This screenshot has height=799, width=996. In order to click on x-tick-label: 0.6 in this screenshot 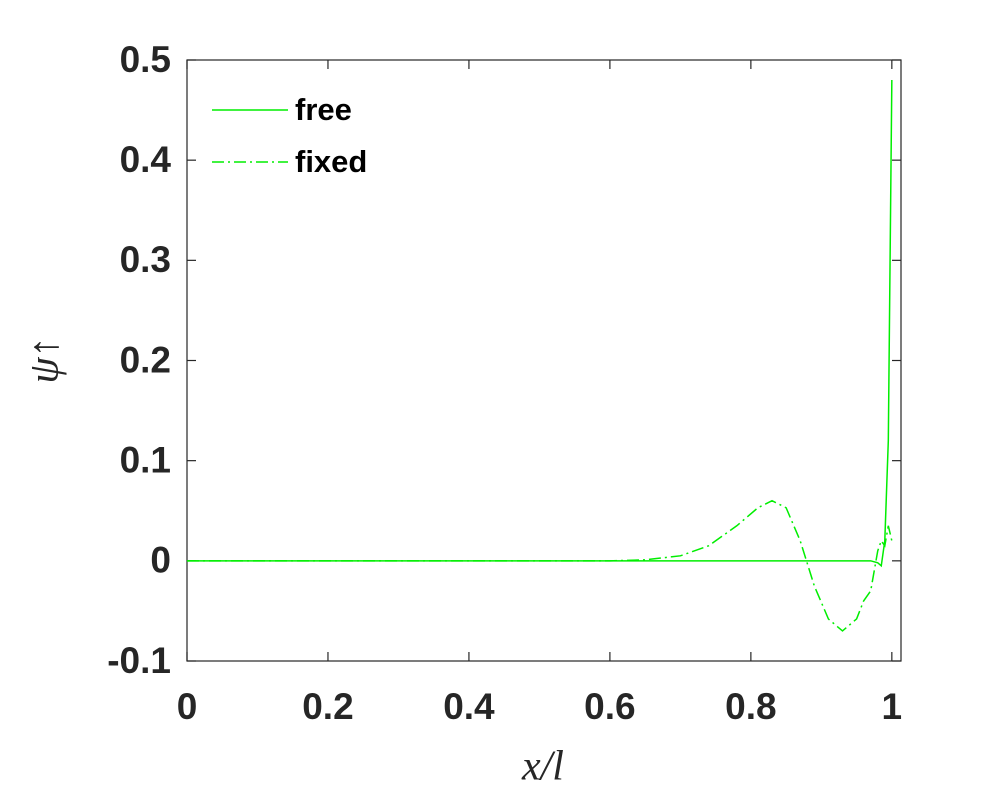, I will do `click(609, 706)`.